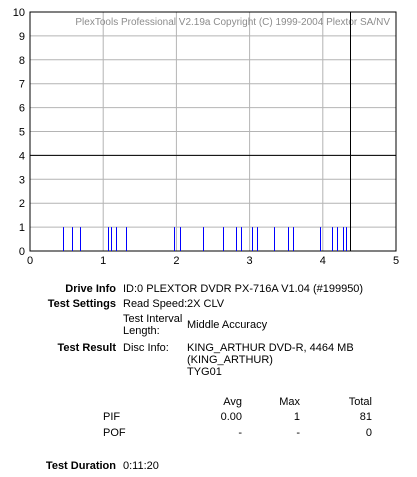 This screenshot has height=477, width=417. I want to click on y-tick-label: 6, so click(22, 109).